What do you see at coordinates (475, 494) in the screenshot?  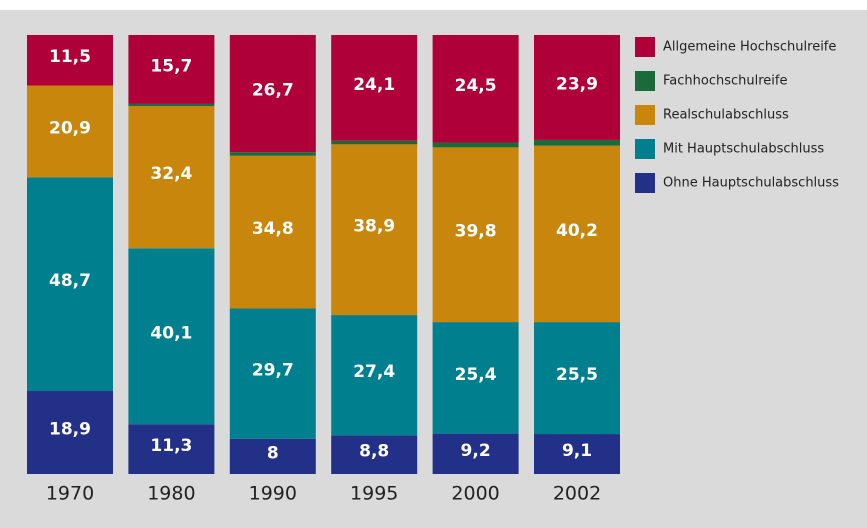 I see `x-tick-label: 2000` at bounding box center [475, 494].